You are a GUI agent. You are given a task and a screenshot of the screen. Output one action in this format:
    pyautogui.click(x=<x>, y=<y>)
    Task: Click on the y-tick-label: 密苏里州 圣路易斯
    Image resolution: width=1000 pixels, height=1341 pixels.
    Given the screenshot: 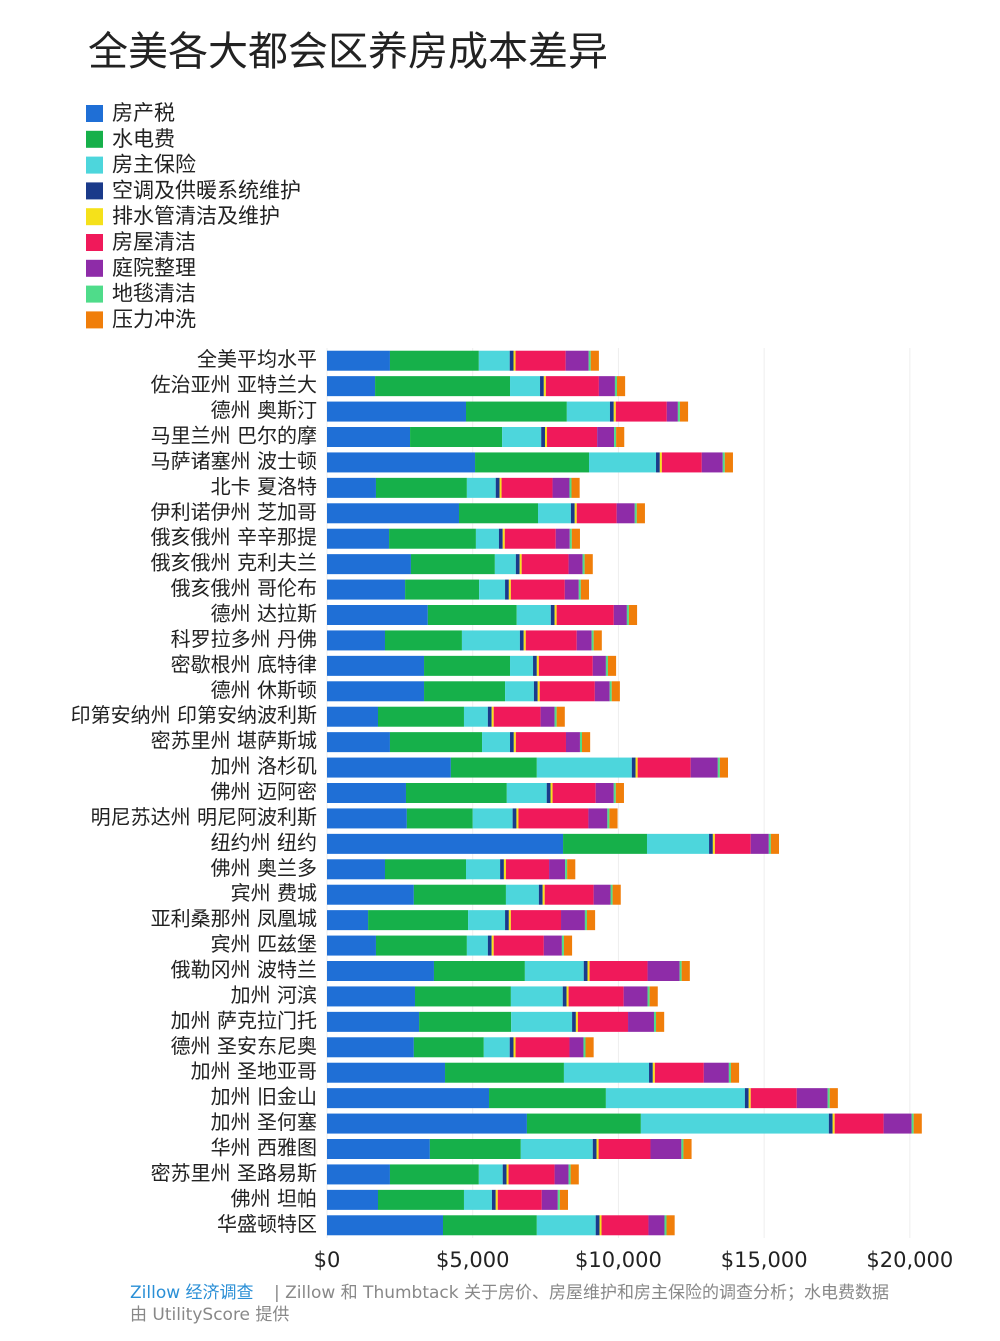 What is the action you would take?
    pyautogui.click(x=234, y=1173)
    